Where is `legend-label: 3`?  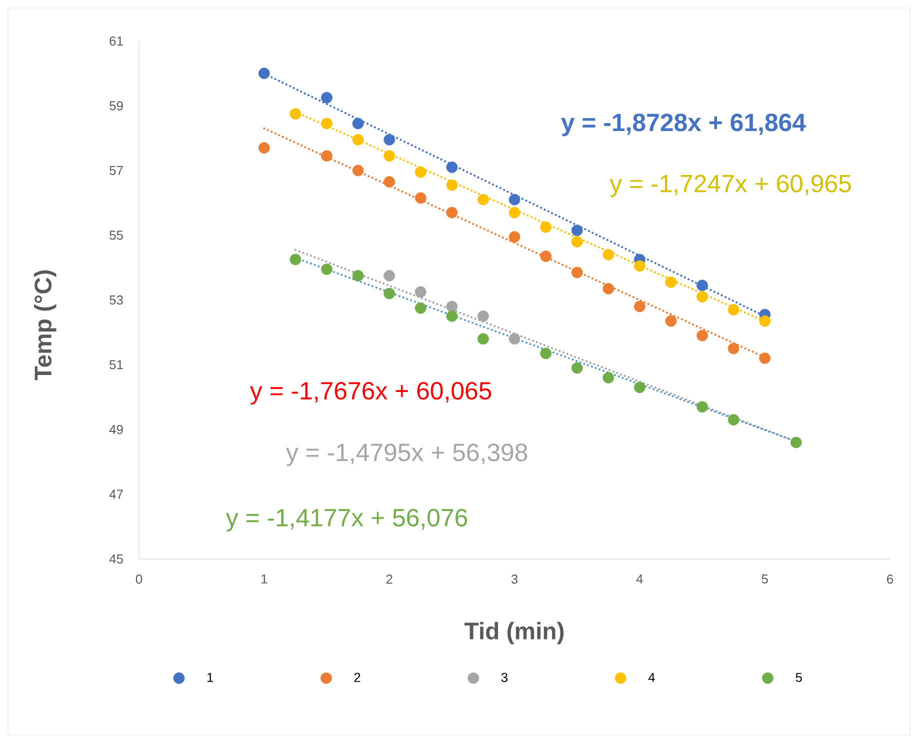 legend-label: 3 is located at coordinates (504, 677).